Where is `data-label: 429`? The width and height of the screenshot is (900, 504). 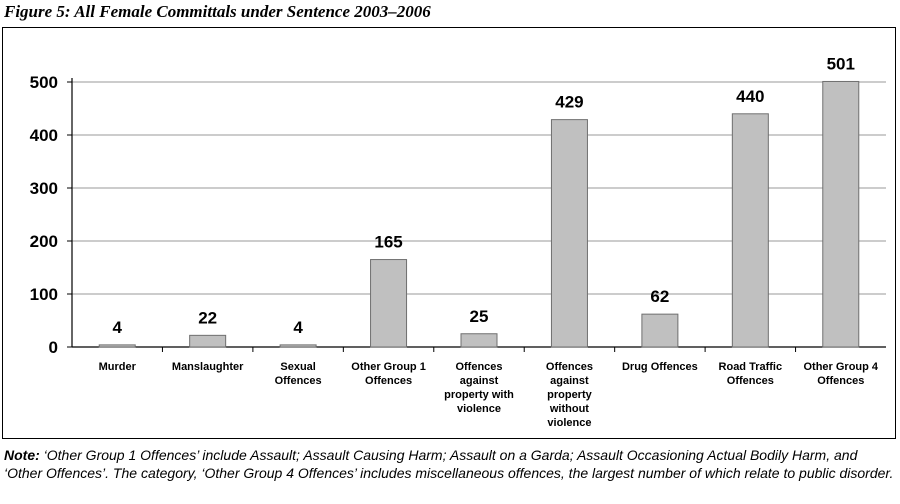 data-label: 429 is located at coordinates (569, 102).